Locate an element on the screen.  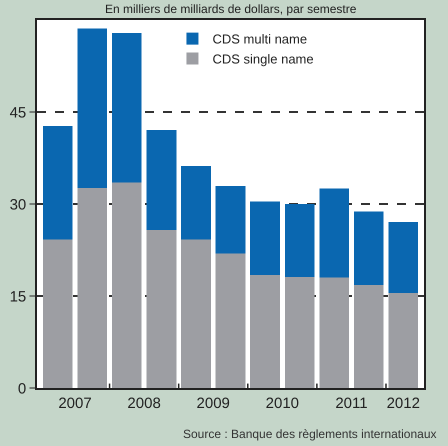
x-tick-label: 2007 is located at coordinates (75, 403).